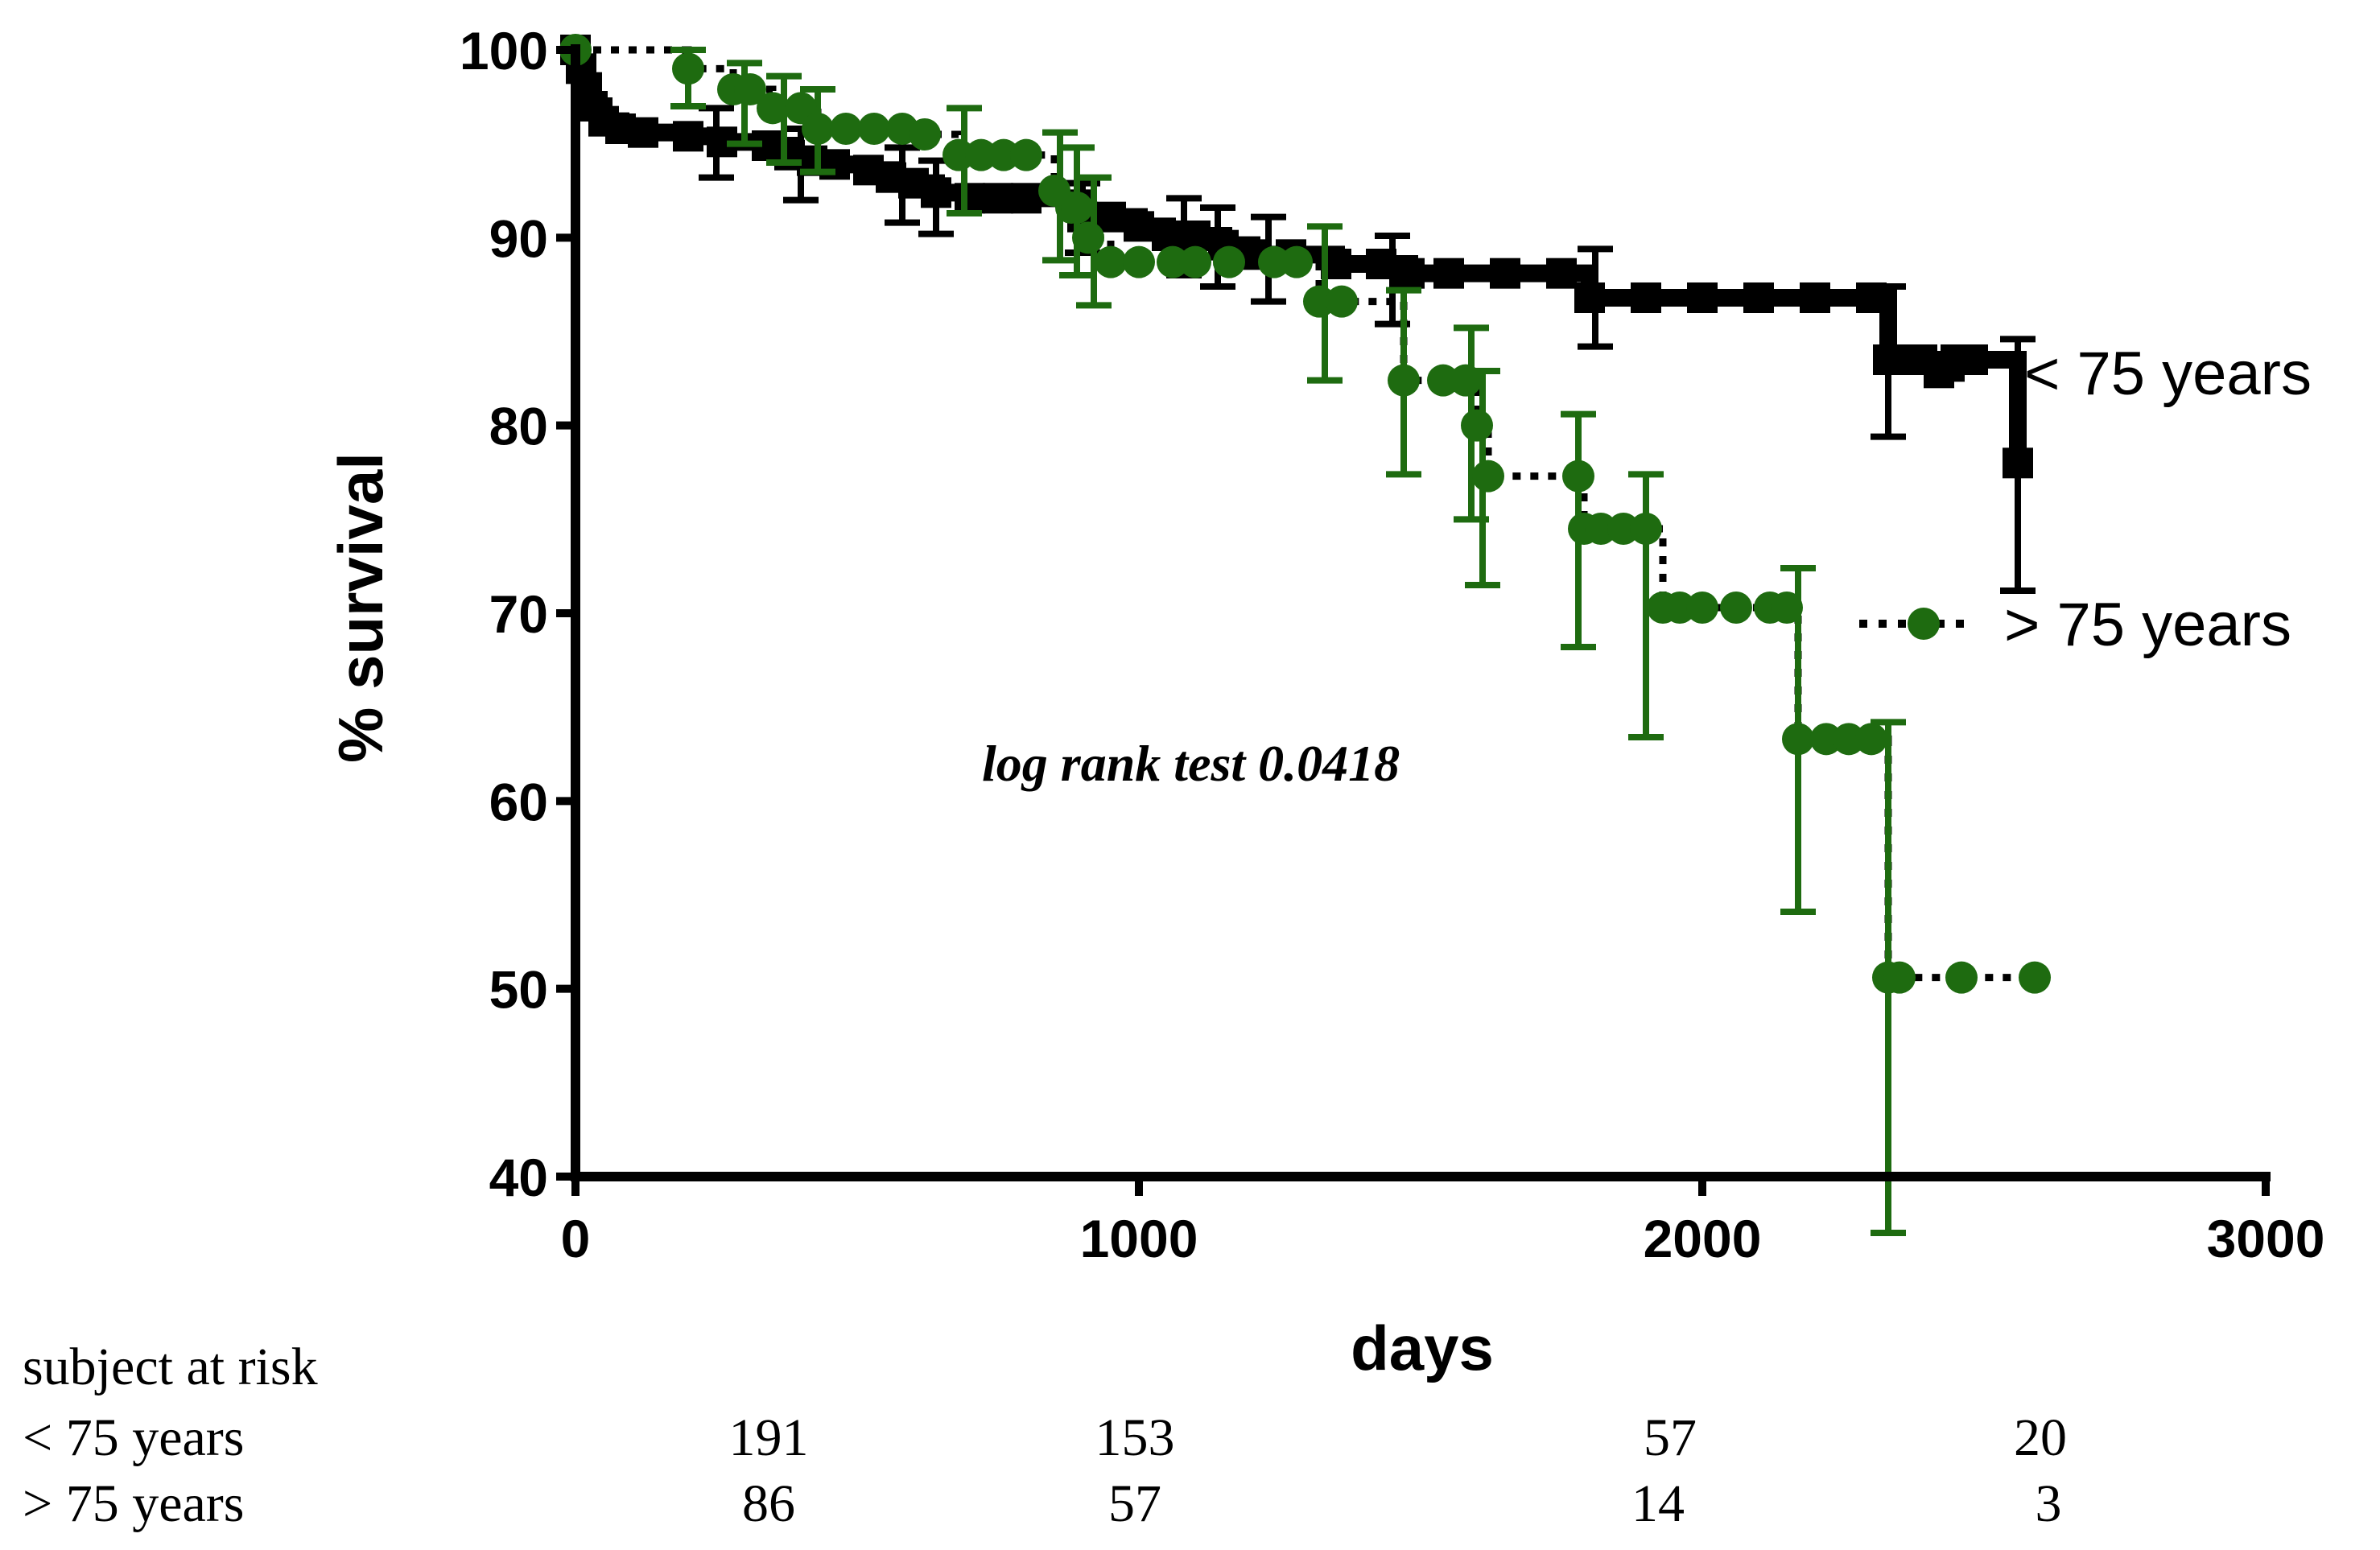 This screenshot has width=2380, height=1550. Describe the element at coordinates (1191, 764) in the screenshot. I see `log-rank-annotation: log rank test 0.0418` at that location.